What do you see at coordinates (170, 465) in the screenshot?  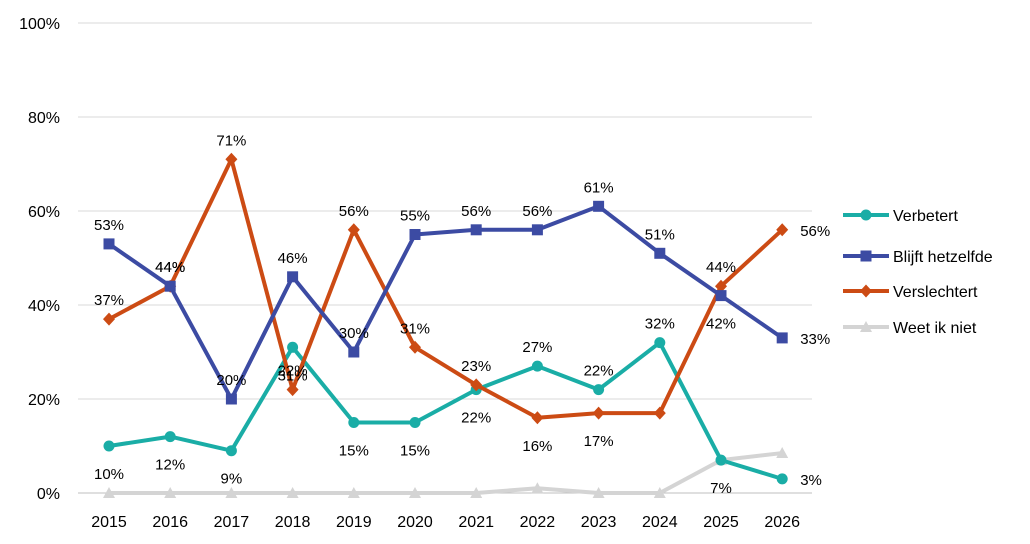 I see `data-label: 12%` at bounding box center [170, 465].